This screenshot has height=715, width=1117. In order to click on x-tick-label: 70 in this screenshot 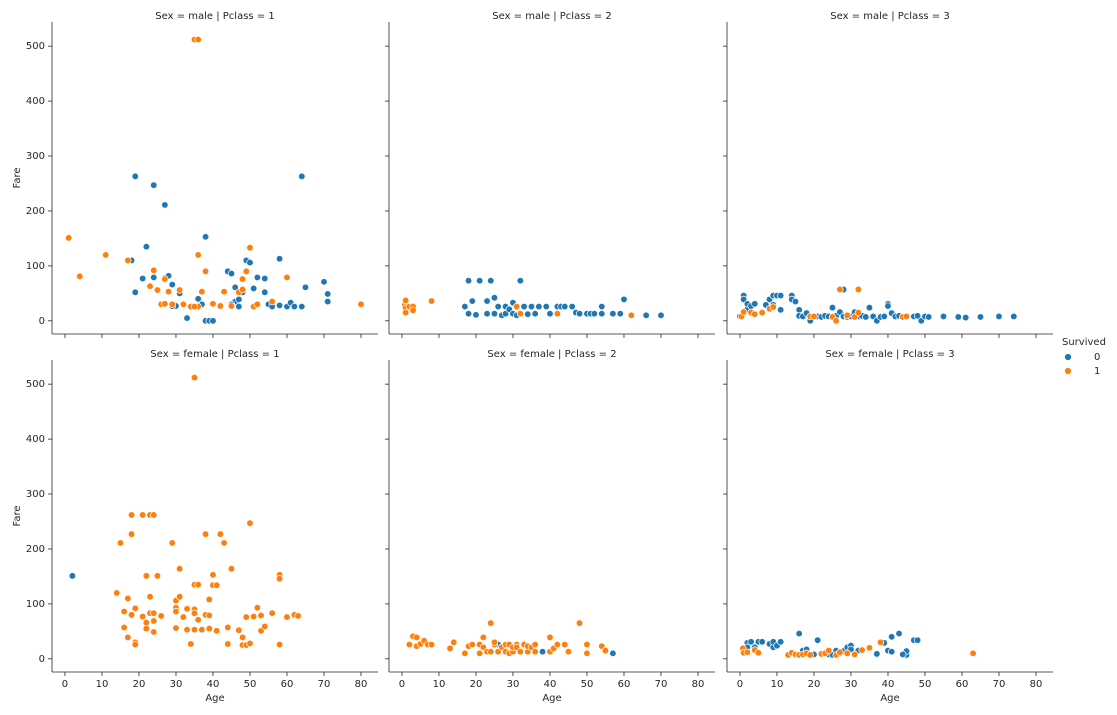, I will do `click(324, 684)`.